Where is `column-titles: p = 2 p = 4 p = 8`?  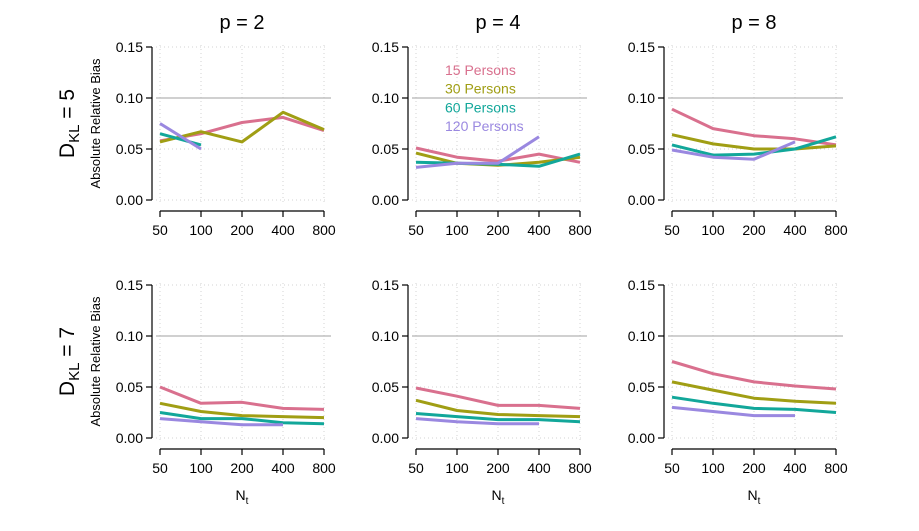 column-titles: p = 2 p = 4 p = 8 is located at coordinates (497, 23).